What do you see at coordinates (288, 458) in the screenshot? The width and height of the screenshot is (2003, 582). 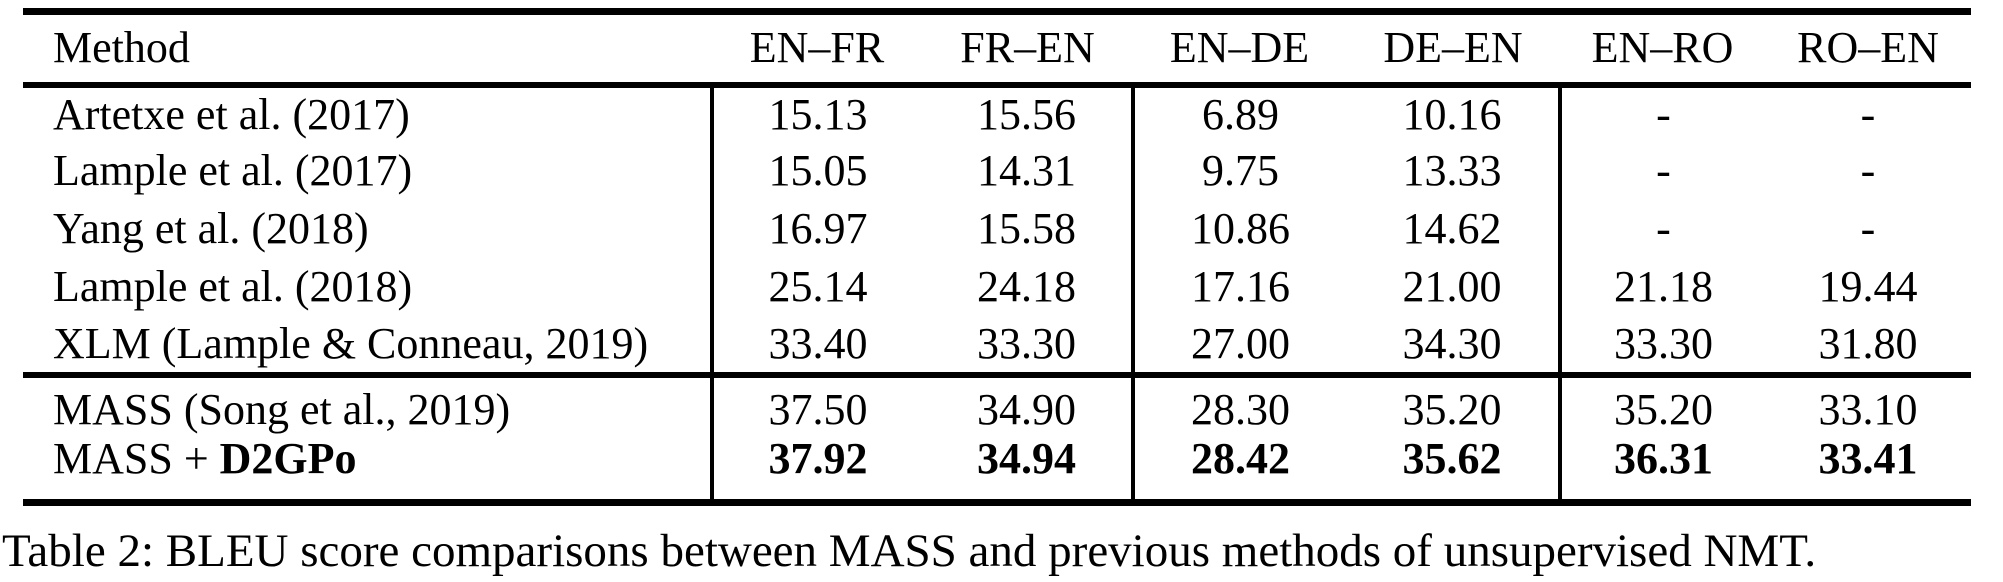 I see `method-label-bold: D2GPo` at bounding box center [288, 458].